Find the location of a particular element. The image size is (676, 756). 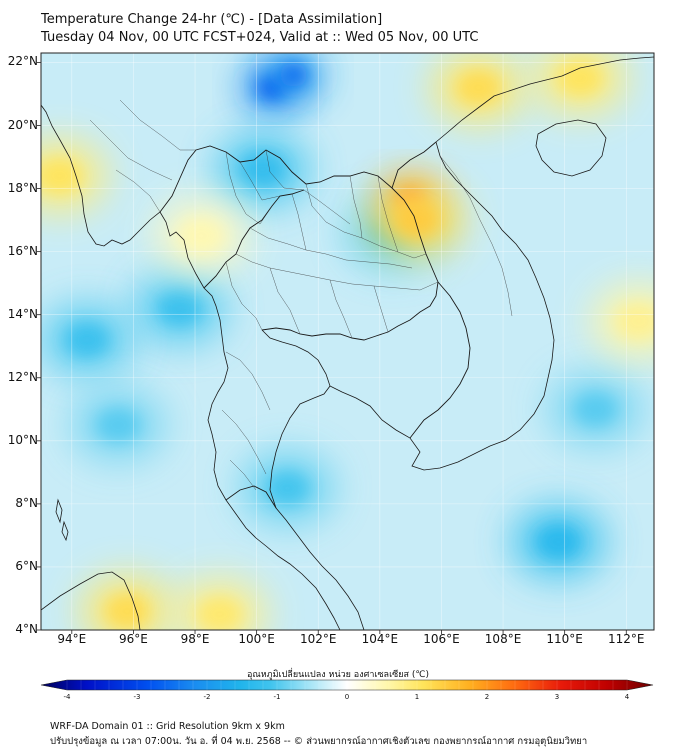

lat-label: 18°N is located at coordinates (22, 187).